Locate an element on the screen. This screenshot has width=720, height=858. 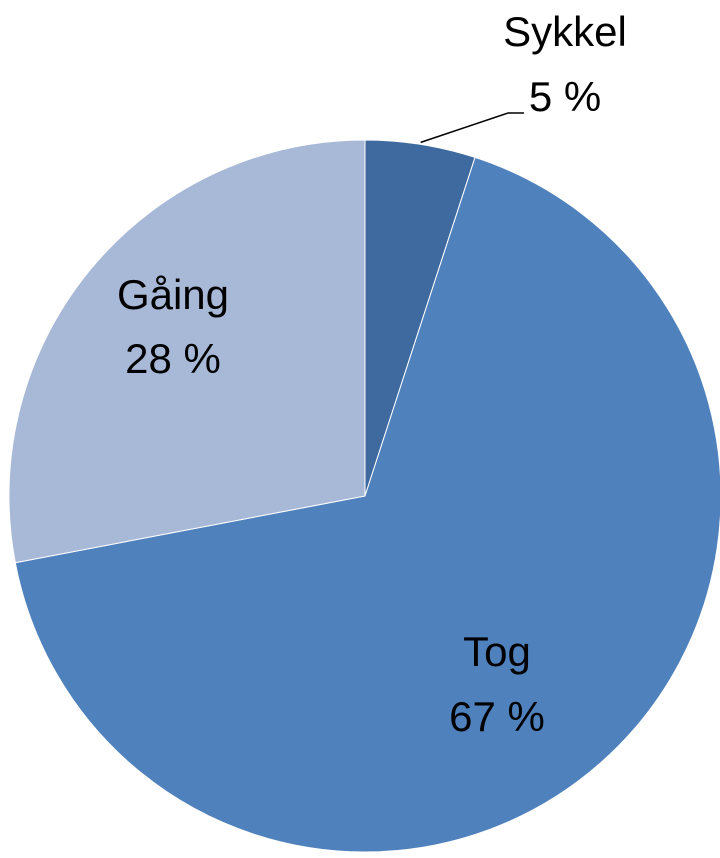
value-label: 28 % is located at coordinates (173, 358).